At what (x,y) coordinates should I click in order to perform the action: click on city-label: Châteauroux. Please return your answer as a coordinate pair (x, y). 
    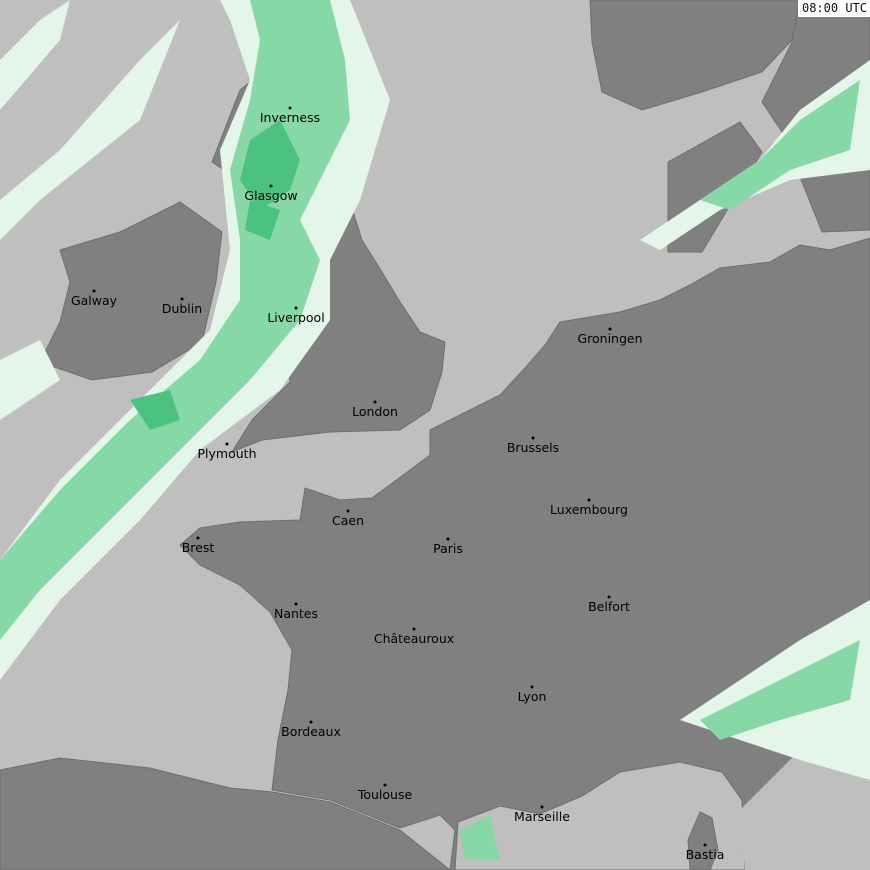
    Looking at the image, I should click on (414, 638).